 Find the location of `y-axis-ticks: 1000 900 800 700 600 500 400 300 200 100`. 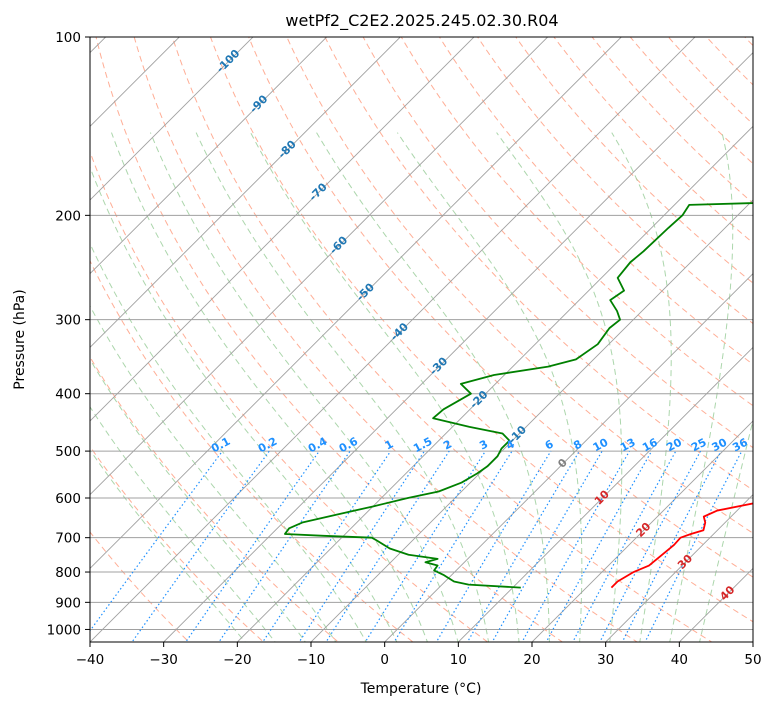

y-axis-ticks: 1000 900 800 700 600 500 400 300 200 100 is located at coordinates (68, 334).